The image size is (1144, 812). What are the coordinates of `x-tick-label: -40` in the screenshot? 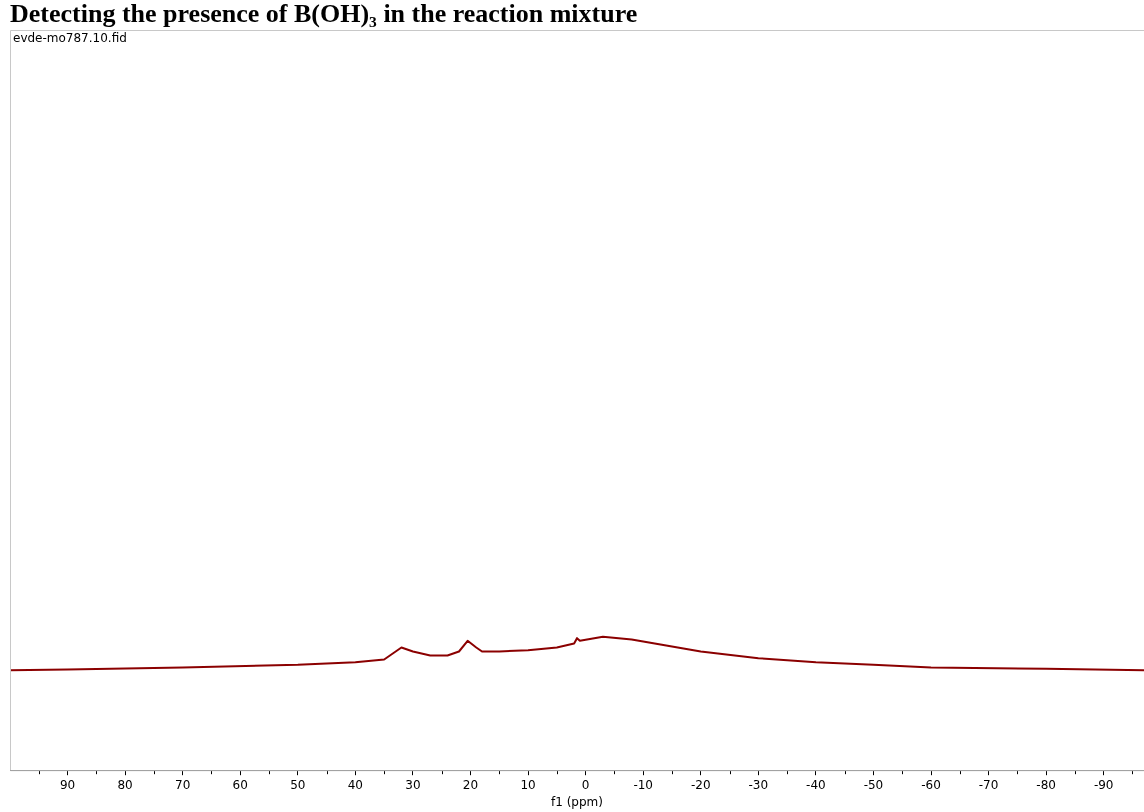 It's located at (816, 784).